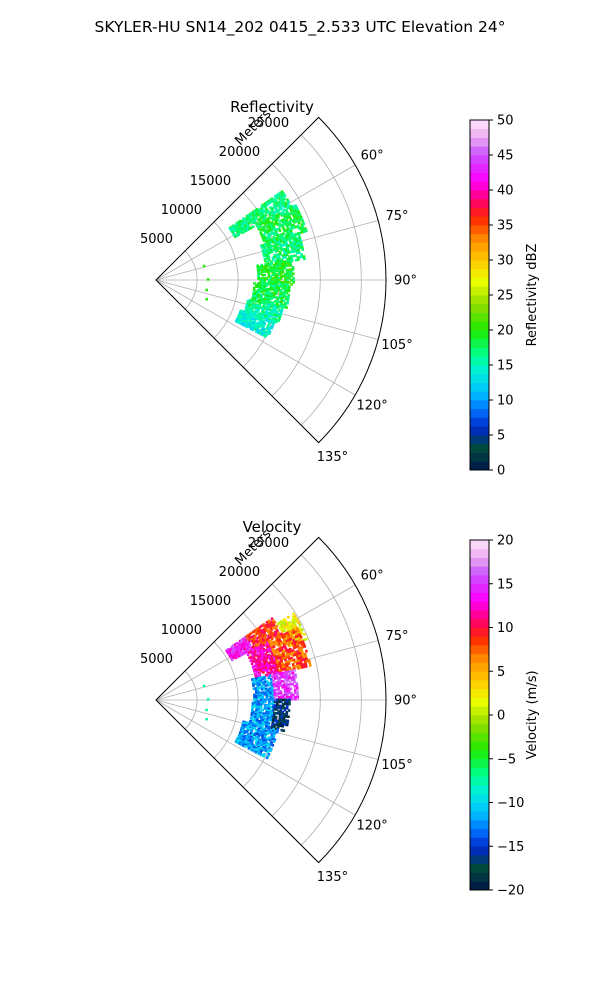 Image resolution: width=600 pixels, height=1000 pixels. What do you see at coordinates (532, 295) in the screenshot?
I see `colorbar-label: Reflectivity dBZ` at bounding box center [532, 295].